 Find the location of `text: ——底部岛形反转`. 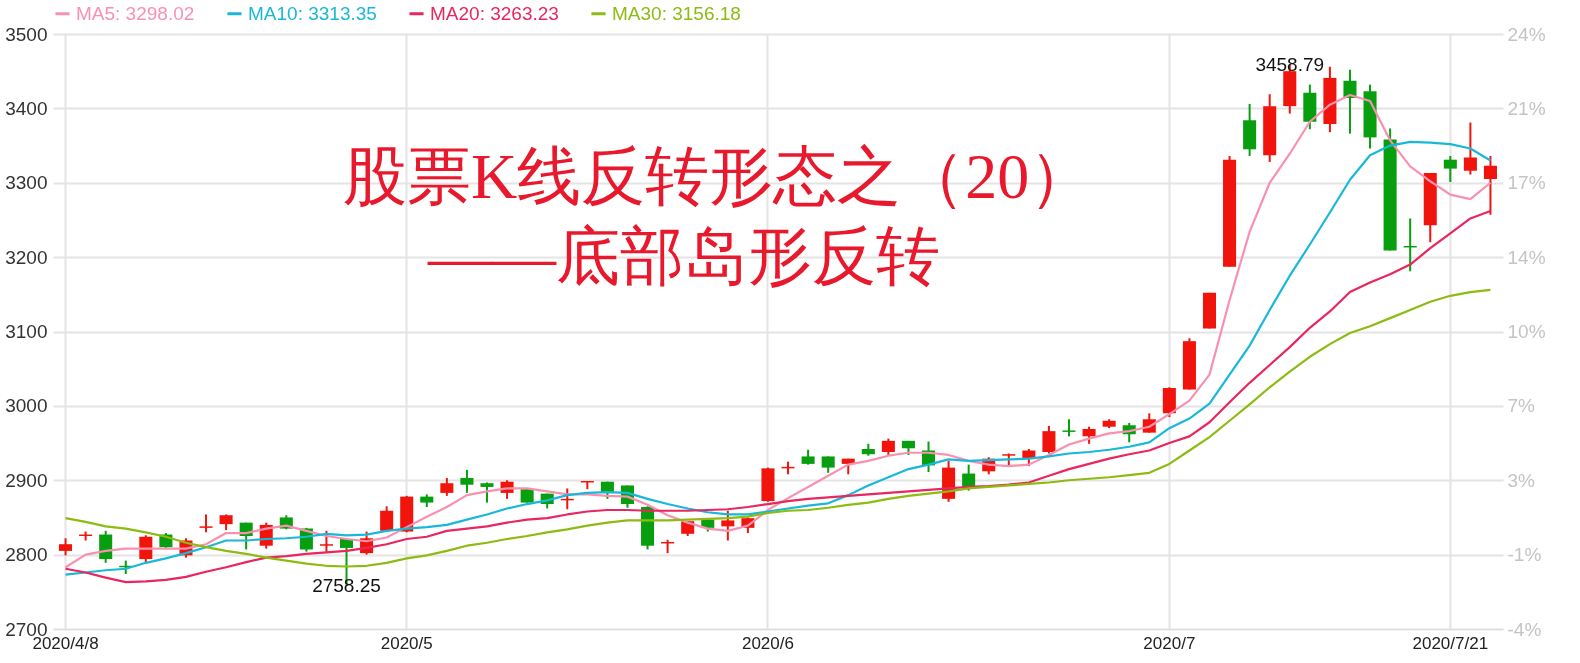

text: ——底部岛形反转 is located at coordinates (683, 256).